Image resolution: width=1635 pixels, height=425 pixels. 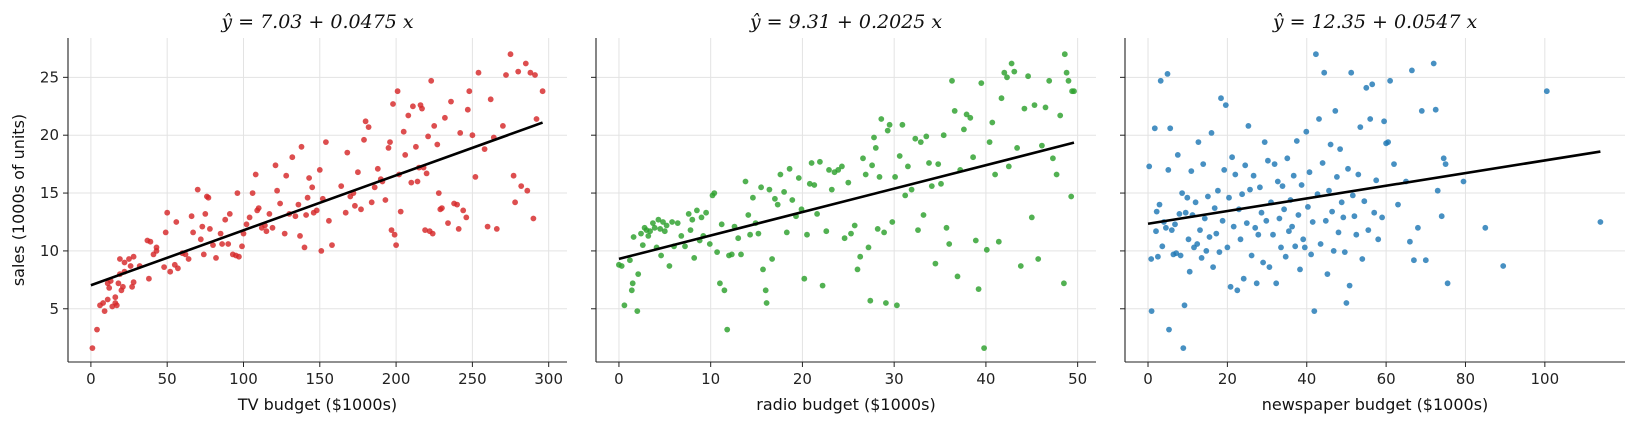 What do you see at coordinates (1375, 404) in the screenshot?
I see `x-axis-label: newspaper budget ($1000s)` at bounding box center [1375, 404].